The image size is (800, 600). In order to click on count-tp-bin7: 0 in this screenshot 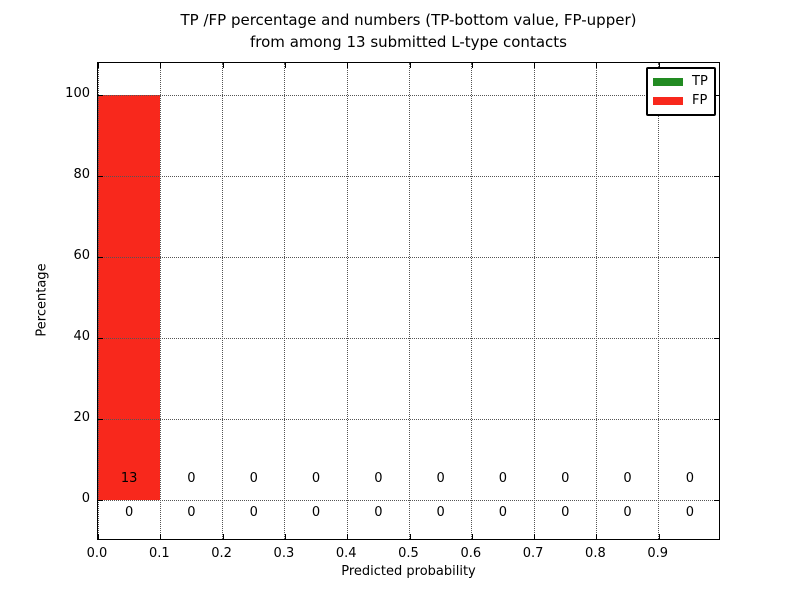, I will do `click(565, 512)`.